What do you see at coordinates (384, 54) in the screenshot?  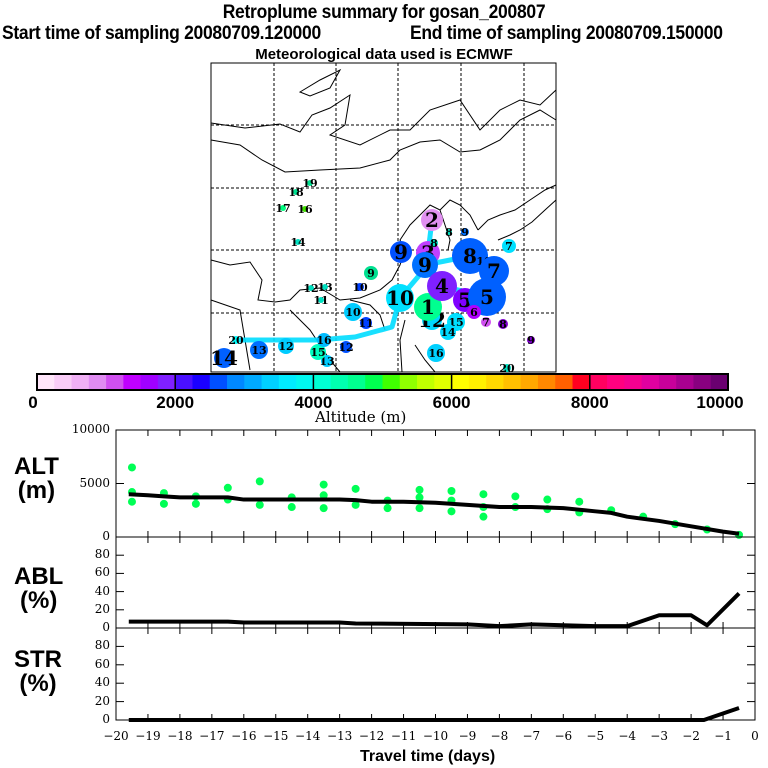 I see `met-data-line: Meteorological data used is ECMWF` at bounding box center [384, 54].